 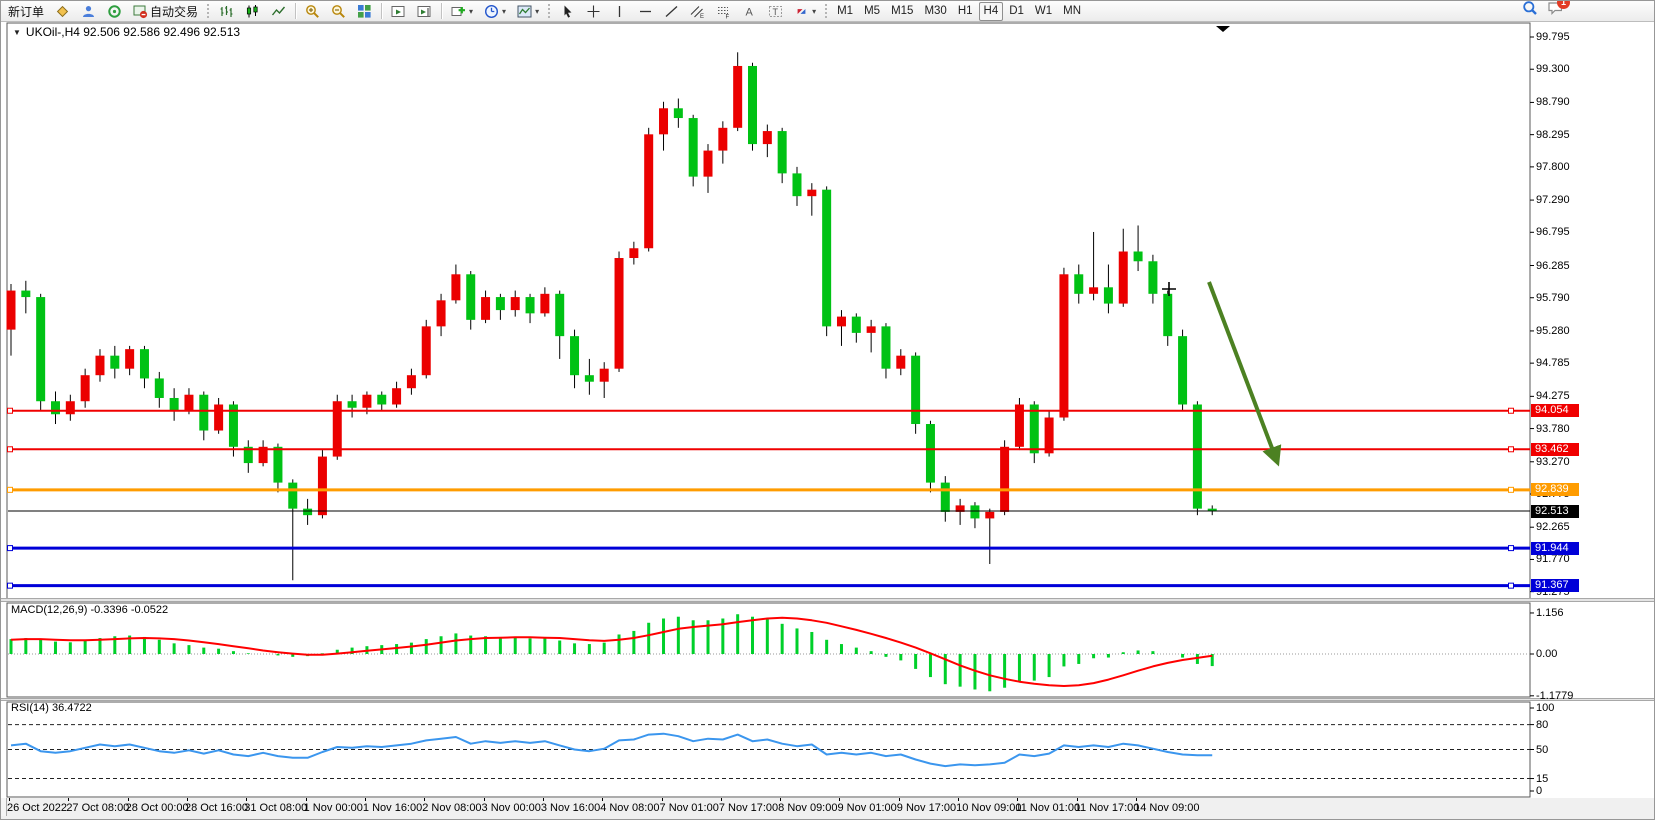 What do you see at coordinates (26, 11) in the screenshot?
I see `new-order-button: 新订单` at bounding box center [26, 11].